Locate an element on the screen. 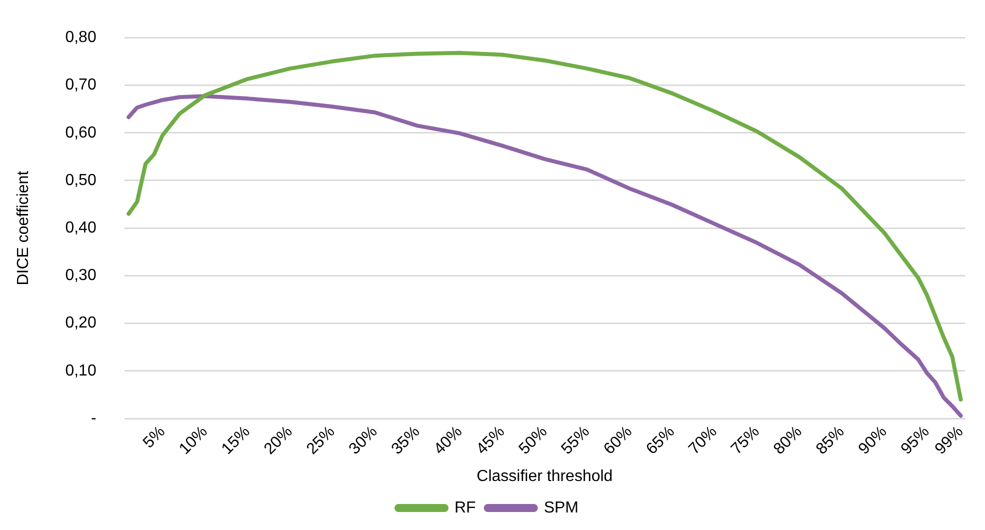 This screenshot has height=530, width=985. x-tick-label: 40% is located at coordinates (448, 440).